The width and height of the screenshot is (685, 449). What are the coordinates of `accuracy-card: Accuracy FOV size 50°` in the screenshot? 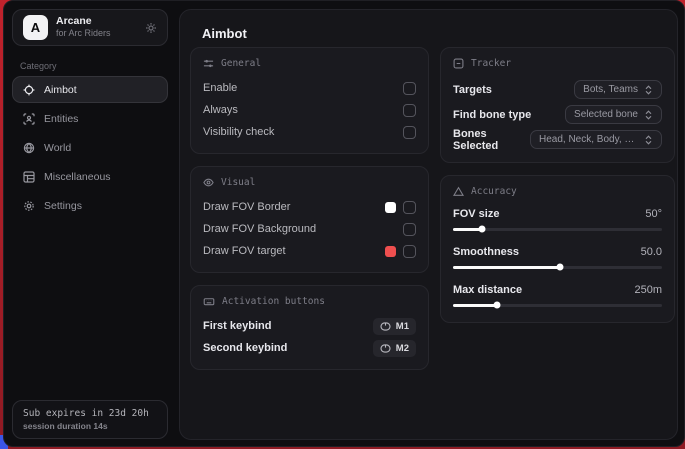 It's located at (557, 249).